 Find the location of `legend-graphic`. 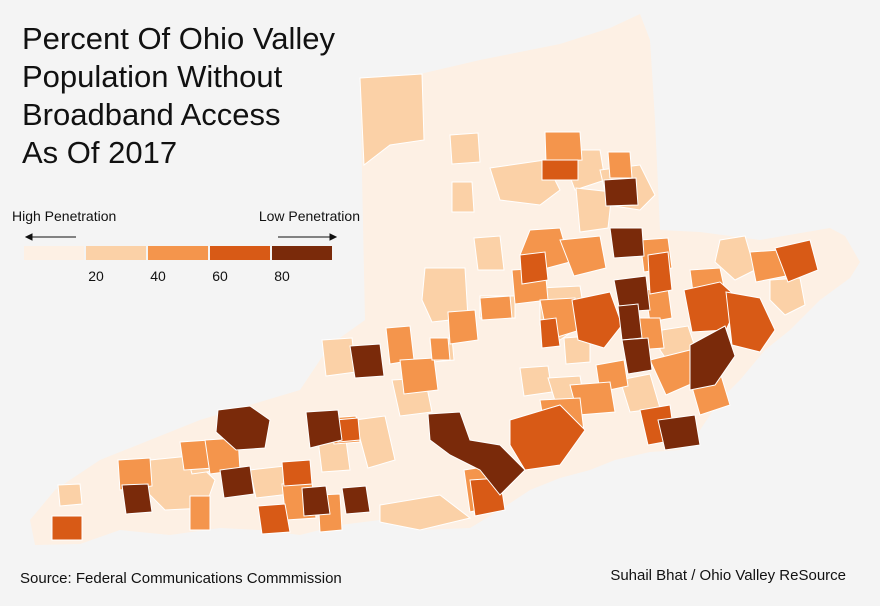

legend-graphic is located at coordinates (181, 246).